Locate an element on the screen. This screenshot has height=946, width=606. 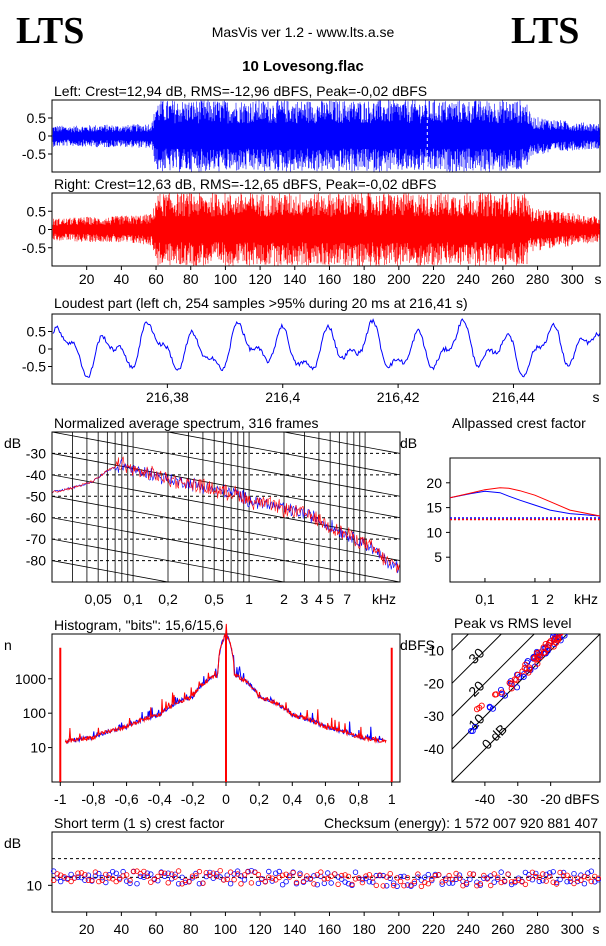
crest-factor-xtick-label: 1 is located at coordinates (535, 599).